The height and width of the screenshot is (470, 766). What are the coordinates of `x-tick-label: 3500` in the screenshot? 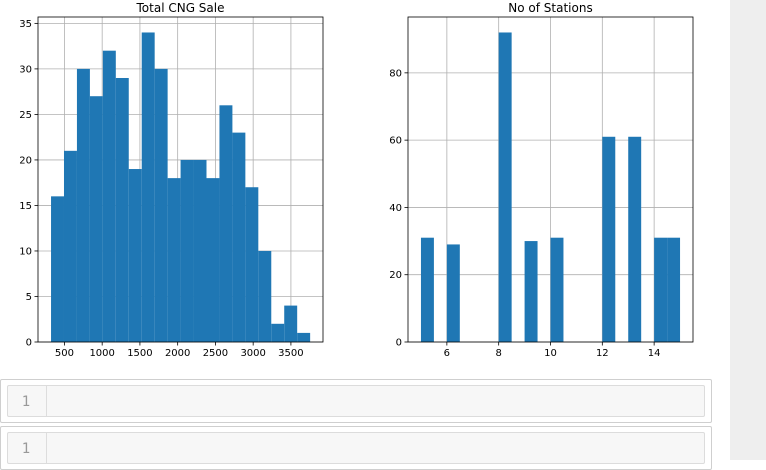 It's located at (290, 353).